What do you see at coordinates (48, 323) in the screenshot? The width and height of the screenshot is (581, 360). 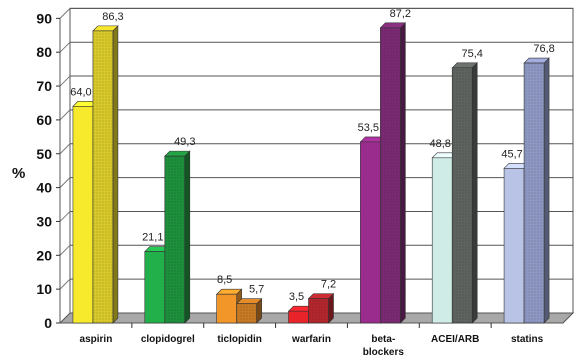 I see `y-tick-label: 0` at bounding box center [48, 323].